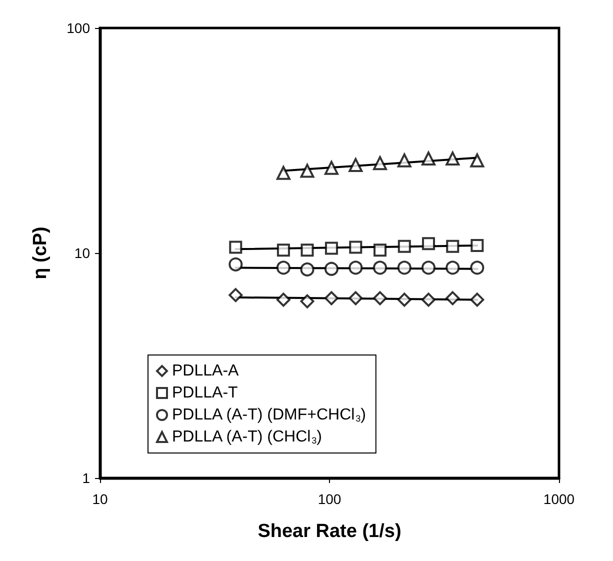 This screenshot has width=613, height=561. Describe the element at coordinates (82, 253) in the screenshot. I see `y-tick-label: 10` at that location.